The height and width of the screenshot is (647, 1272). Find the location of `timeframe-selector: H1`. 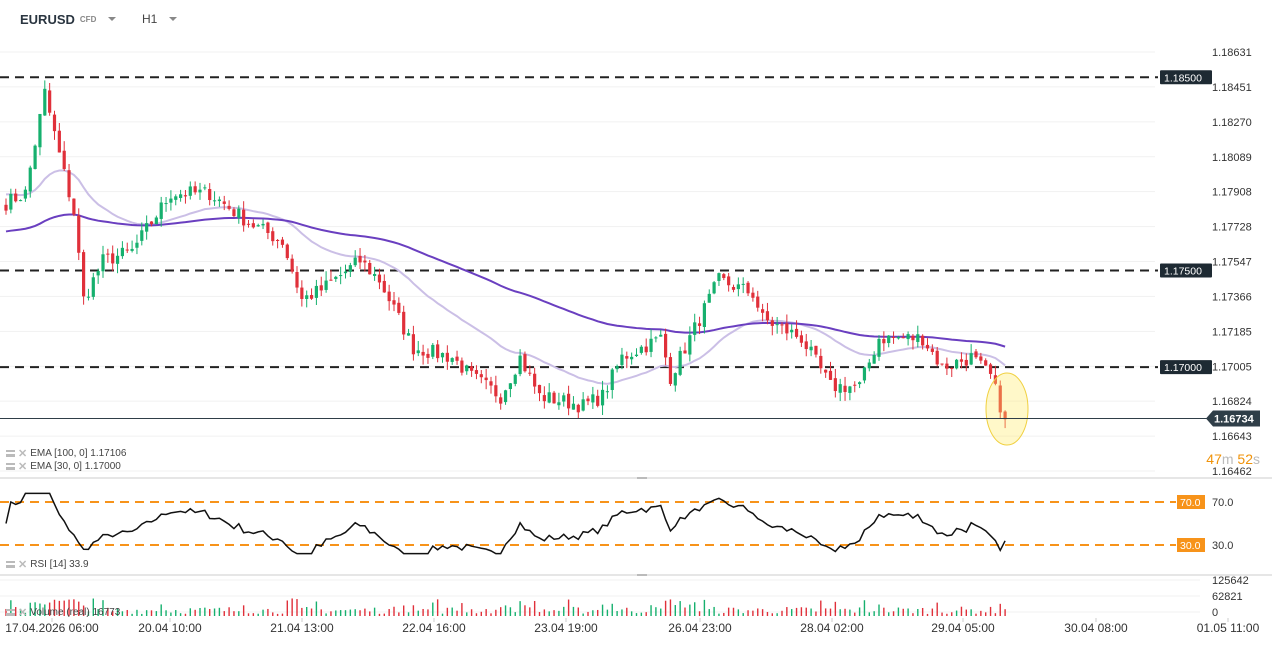

timeframe-selector: H1 is located at coordinates (160, 19).